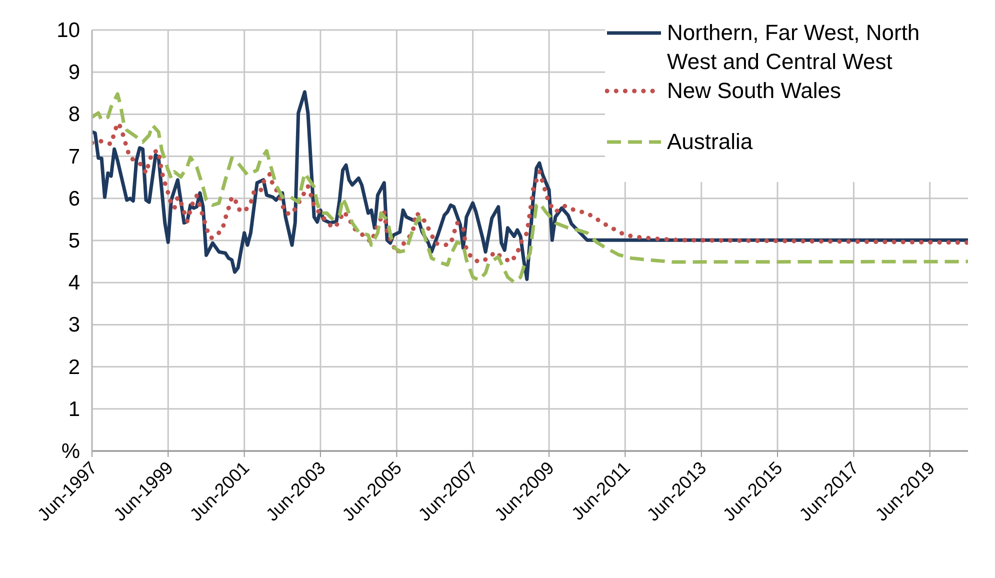 This screenshot has height=578, width=995. I want to click on y-tick-label: 1, so click(74, 409).